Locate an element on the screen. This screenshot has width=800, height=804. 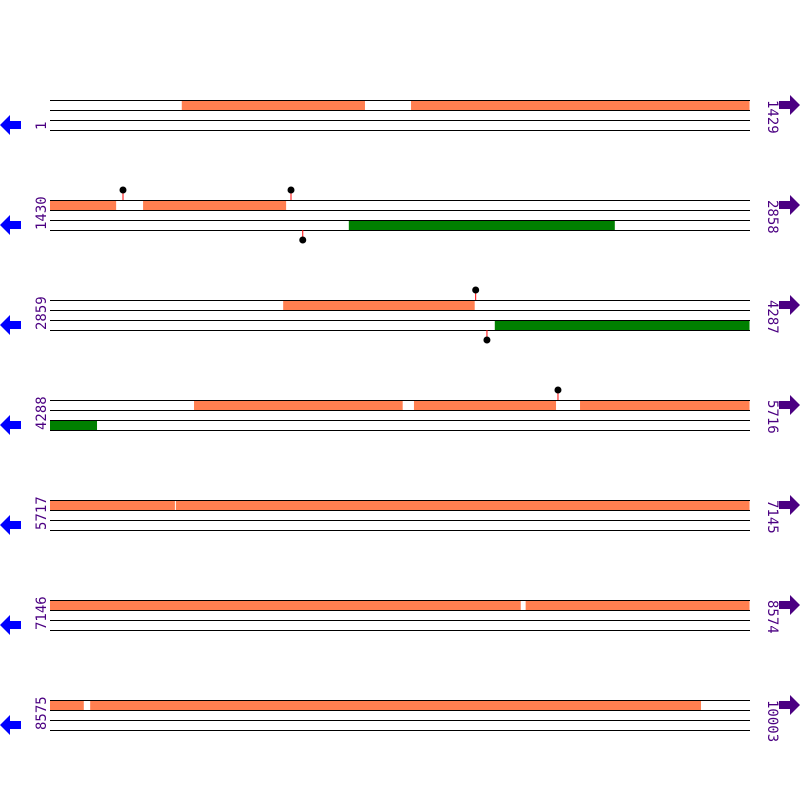
map-row: 4288 5716 is located at coordinates (400, 410).